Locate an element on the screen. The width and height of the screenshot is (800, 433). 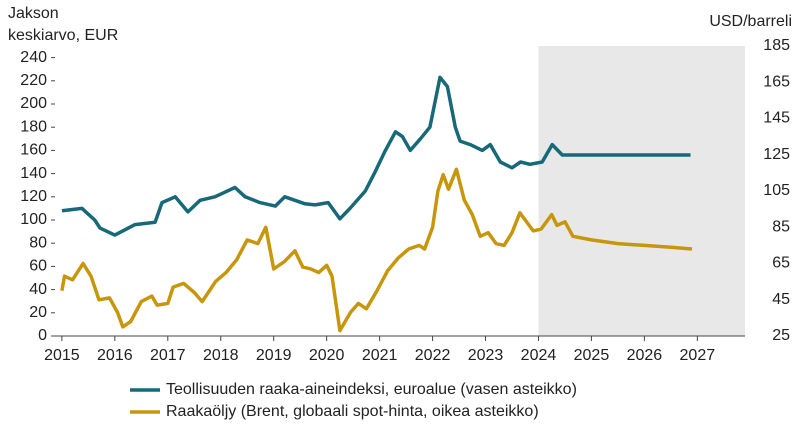
x-tick-label: 2027 is located at coordinates (698, 355).